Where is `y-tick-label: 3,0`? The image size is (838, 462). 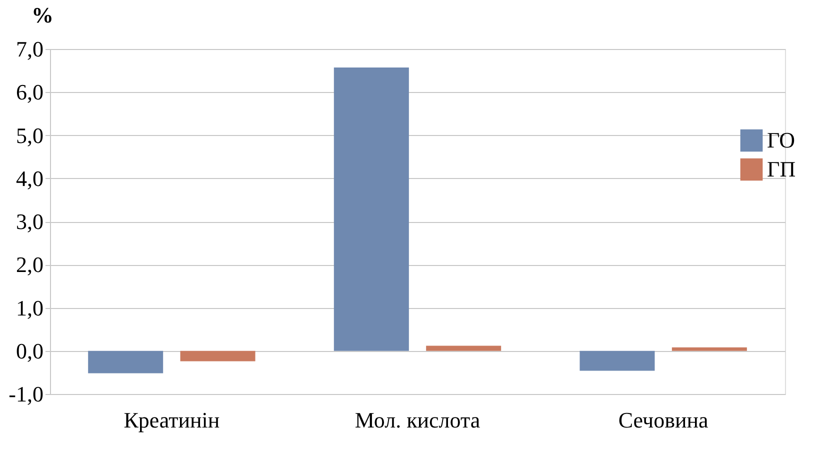 y-tick-label: 3,0 is located at coordinates (30, 221).